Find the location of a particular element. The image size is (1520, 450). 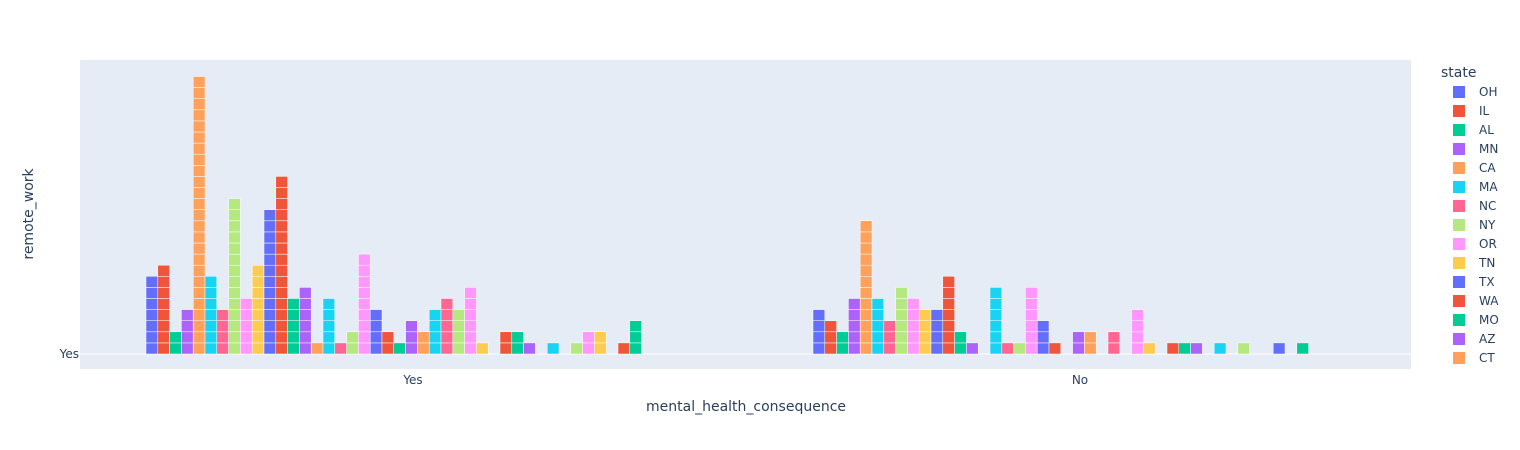

bar-ma-yes is located at coordinates (211, 315).